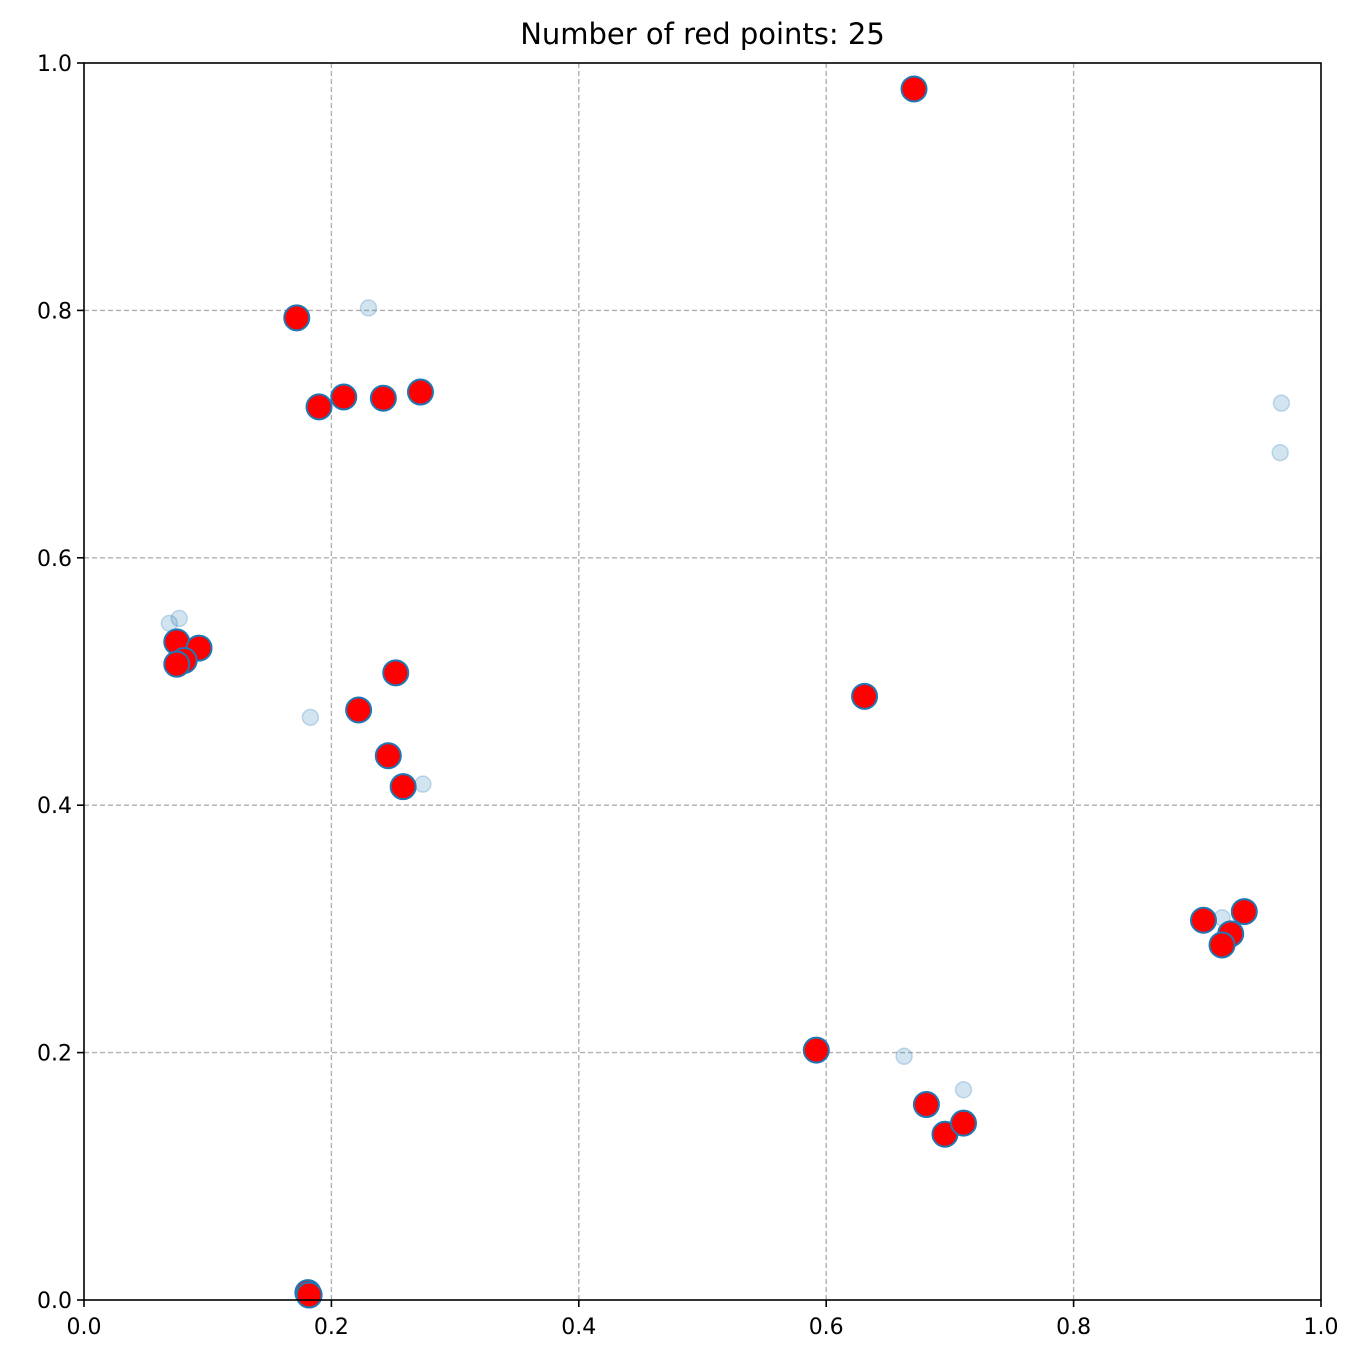 Image resolution: width=1362 pixels, height=1372 pixels. I want to click on x-tick-label: 0.8, so click(1073, 1327).